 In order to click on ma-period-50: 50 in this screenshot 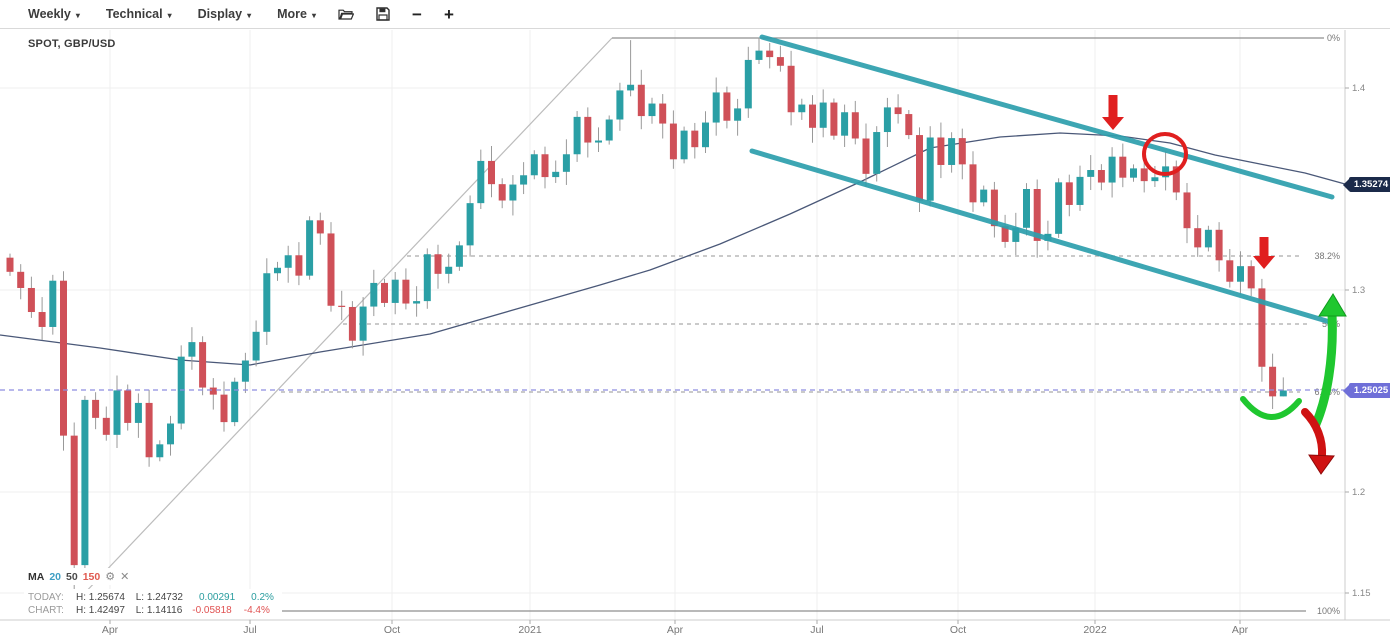, I will do `click(72, 576)`.